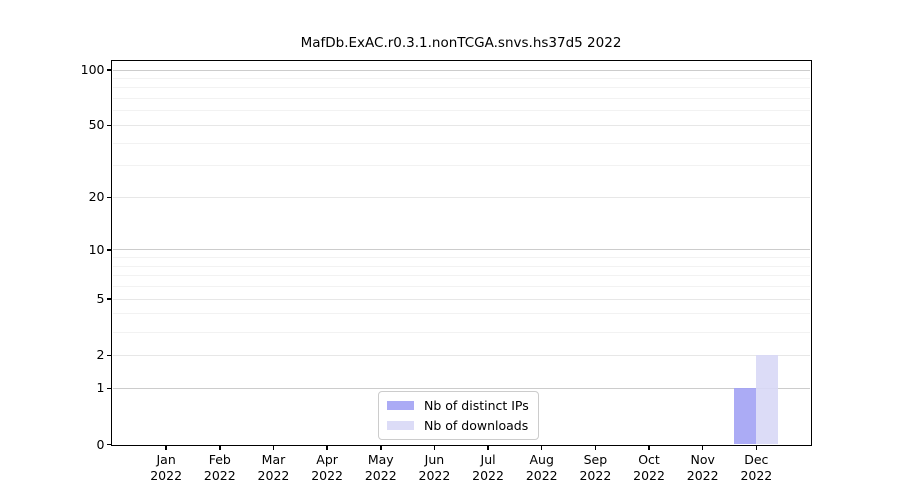  I want to click on legend-swatch-downloads, so click(400, 425).